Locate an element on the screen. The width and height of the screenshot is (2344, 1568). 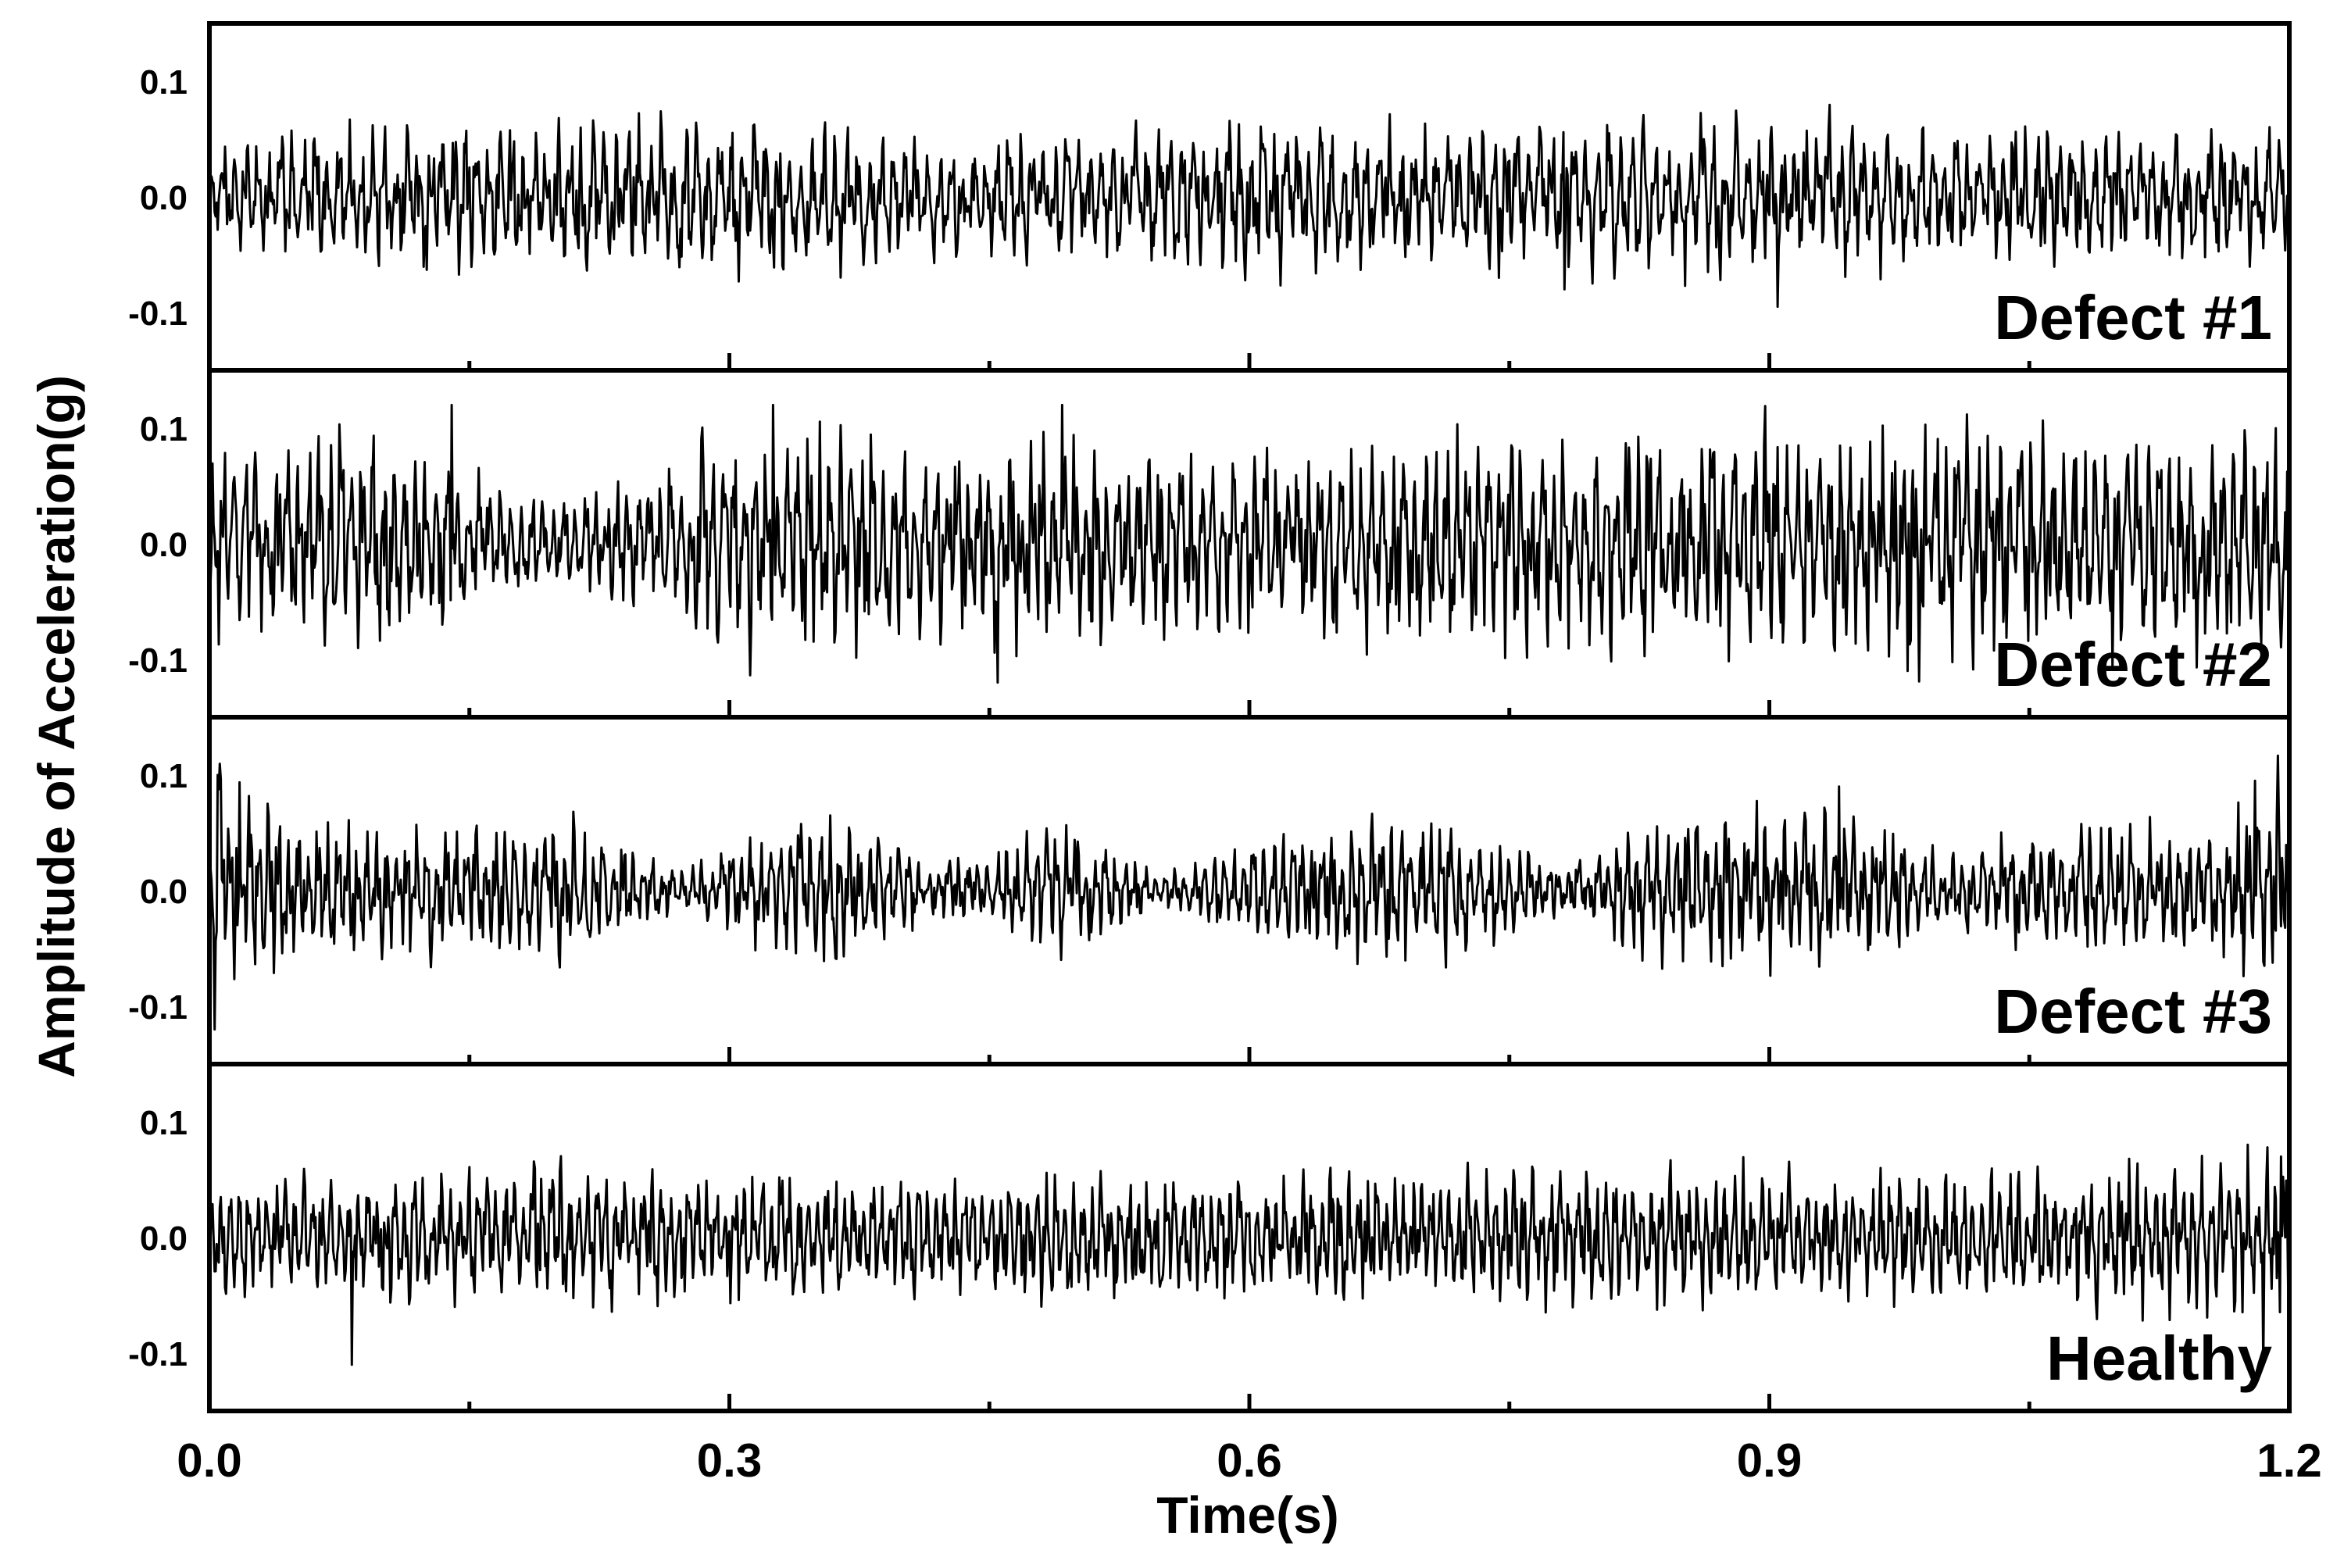
y-axis-title: Amplitude of Acceleration(g) is located at coordinates (56, 726).